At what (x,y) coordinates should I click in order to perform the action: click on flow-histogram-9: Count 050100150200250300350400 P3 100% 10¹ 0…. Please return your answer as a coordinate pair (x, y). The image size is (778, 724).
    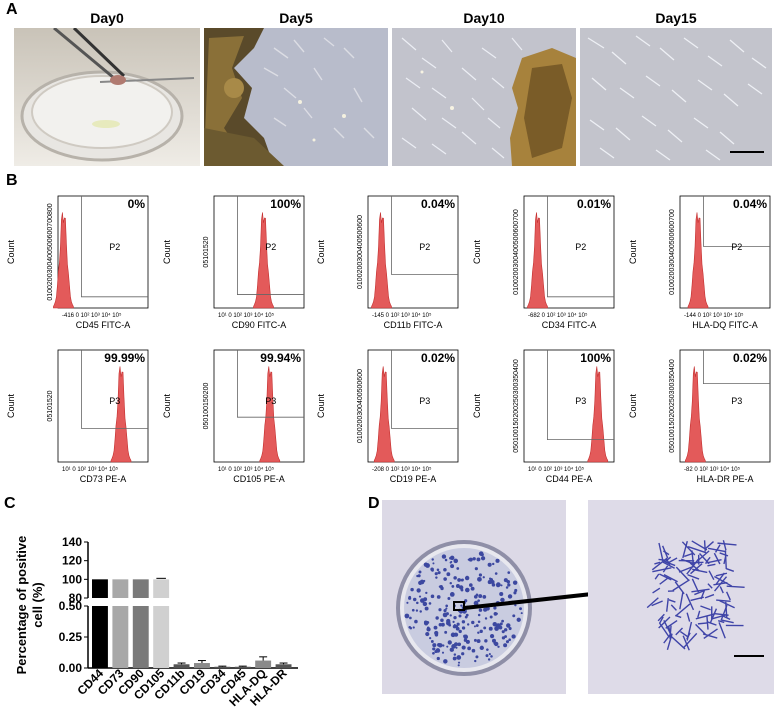
    Looking at the image, I should click on (543, 416).